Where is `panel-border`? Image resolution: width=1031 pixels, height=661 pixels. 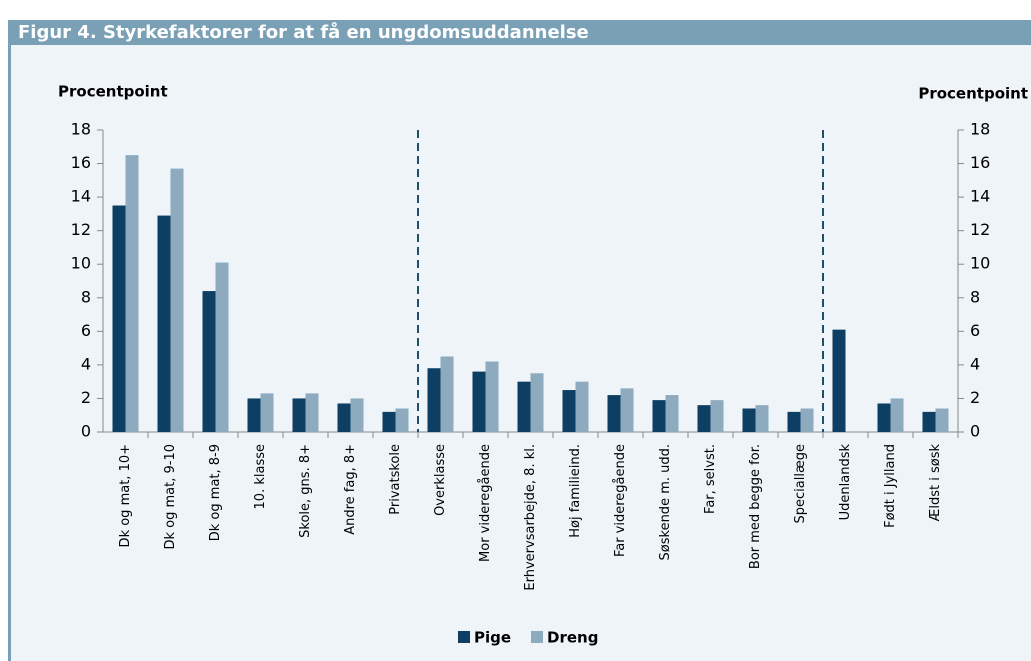
panel-border is located at coordinates (9, 353).